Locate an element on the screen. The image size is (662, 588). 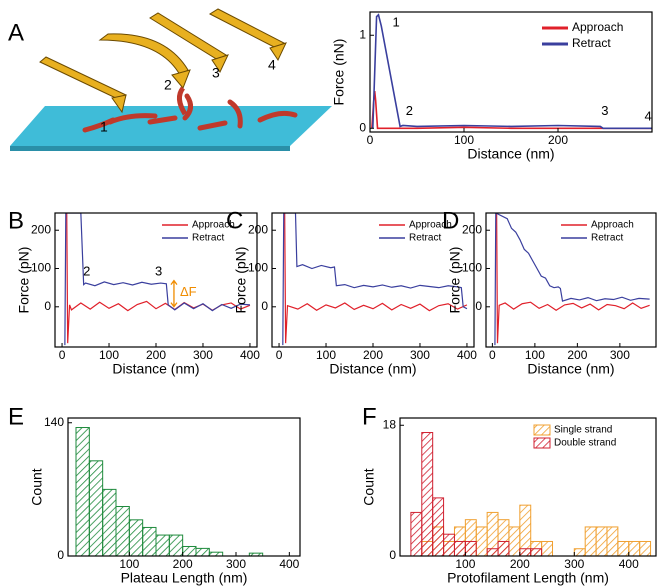
tip-label: 1 is located at coordinates (104, 127).